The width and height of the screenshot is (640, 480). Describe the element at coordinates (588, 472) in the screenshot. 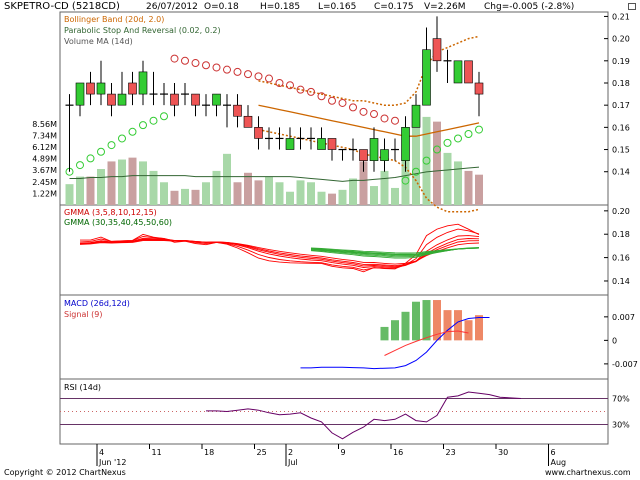

I see `website-link: www.chartnexus.com` at that location.